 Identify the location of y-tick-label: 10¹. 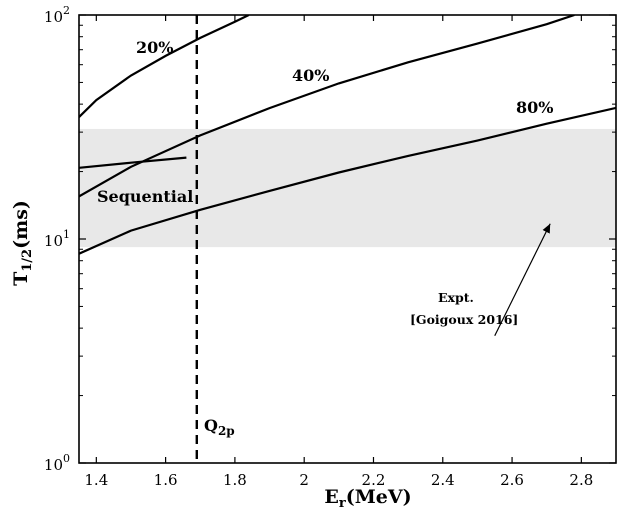
(57, 239).